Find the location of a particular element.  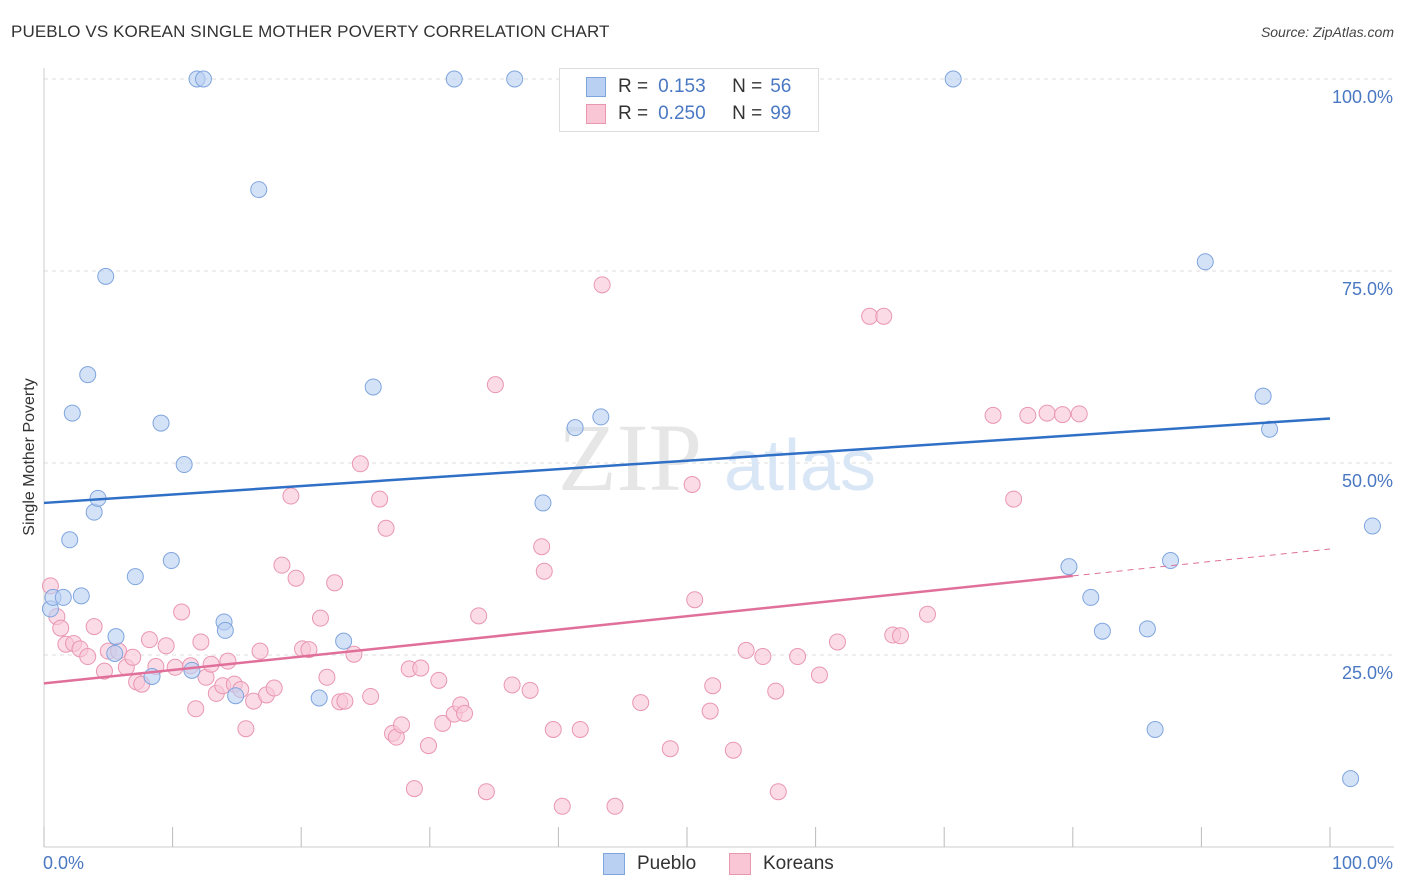

y-tick-label: 75.0% is located at coordinates (1367, 289).